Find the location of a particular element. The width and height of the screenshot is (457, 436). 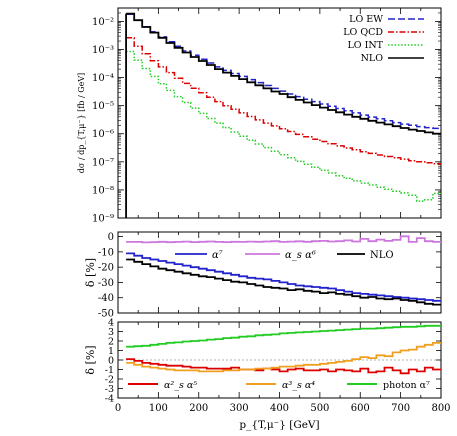

bottom-legend-label: α³_s α⁴ is located at coordinates (298, 385).